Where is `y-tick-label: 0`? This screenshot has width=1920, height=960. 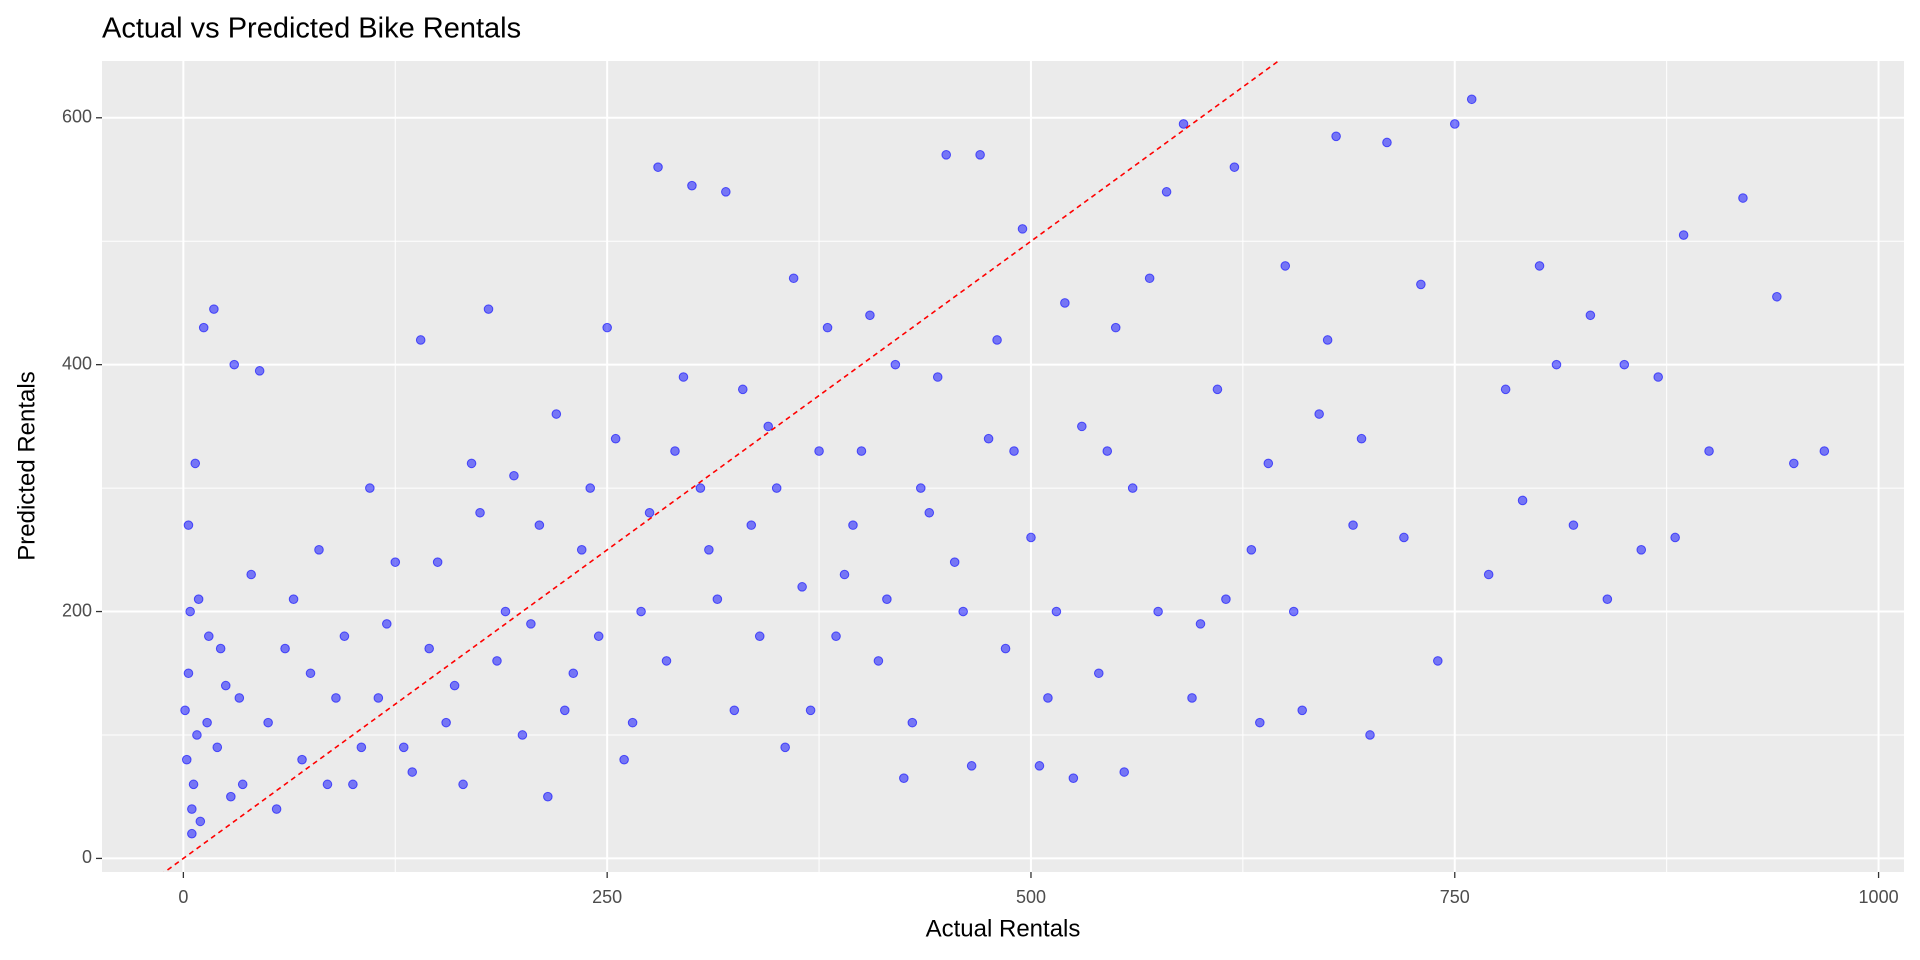
y-tick-label: 0 is located at coordinates (87, 857).